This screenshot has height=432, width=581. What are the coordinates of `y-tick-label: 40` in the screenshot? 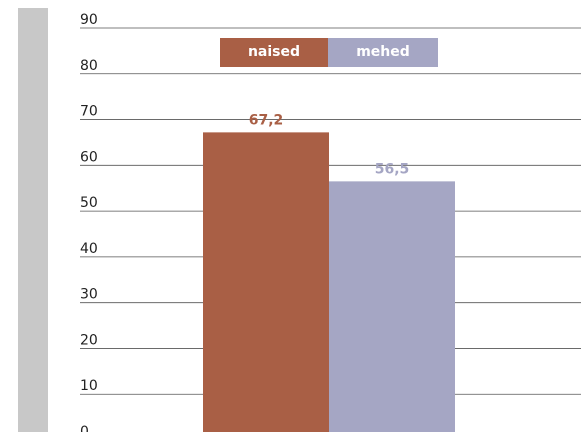 It's located at (89, 249).